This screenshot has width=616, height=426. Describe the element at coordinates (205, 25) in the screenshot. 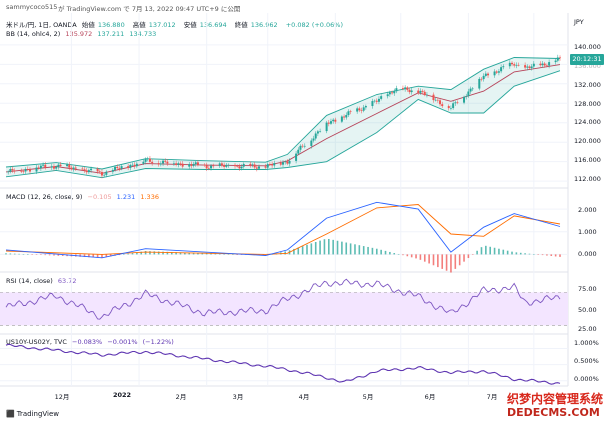

I see `ohlc-low: 安値 136.694` at that location.